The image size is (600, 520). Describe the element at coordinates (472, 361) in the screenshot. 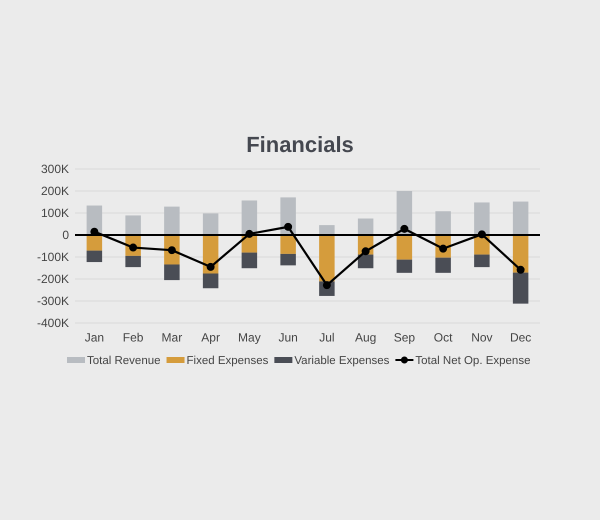

I see `legend-label: Total Net Op. Expense` at that location.